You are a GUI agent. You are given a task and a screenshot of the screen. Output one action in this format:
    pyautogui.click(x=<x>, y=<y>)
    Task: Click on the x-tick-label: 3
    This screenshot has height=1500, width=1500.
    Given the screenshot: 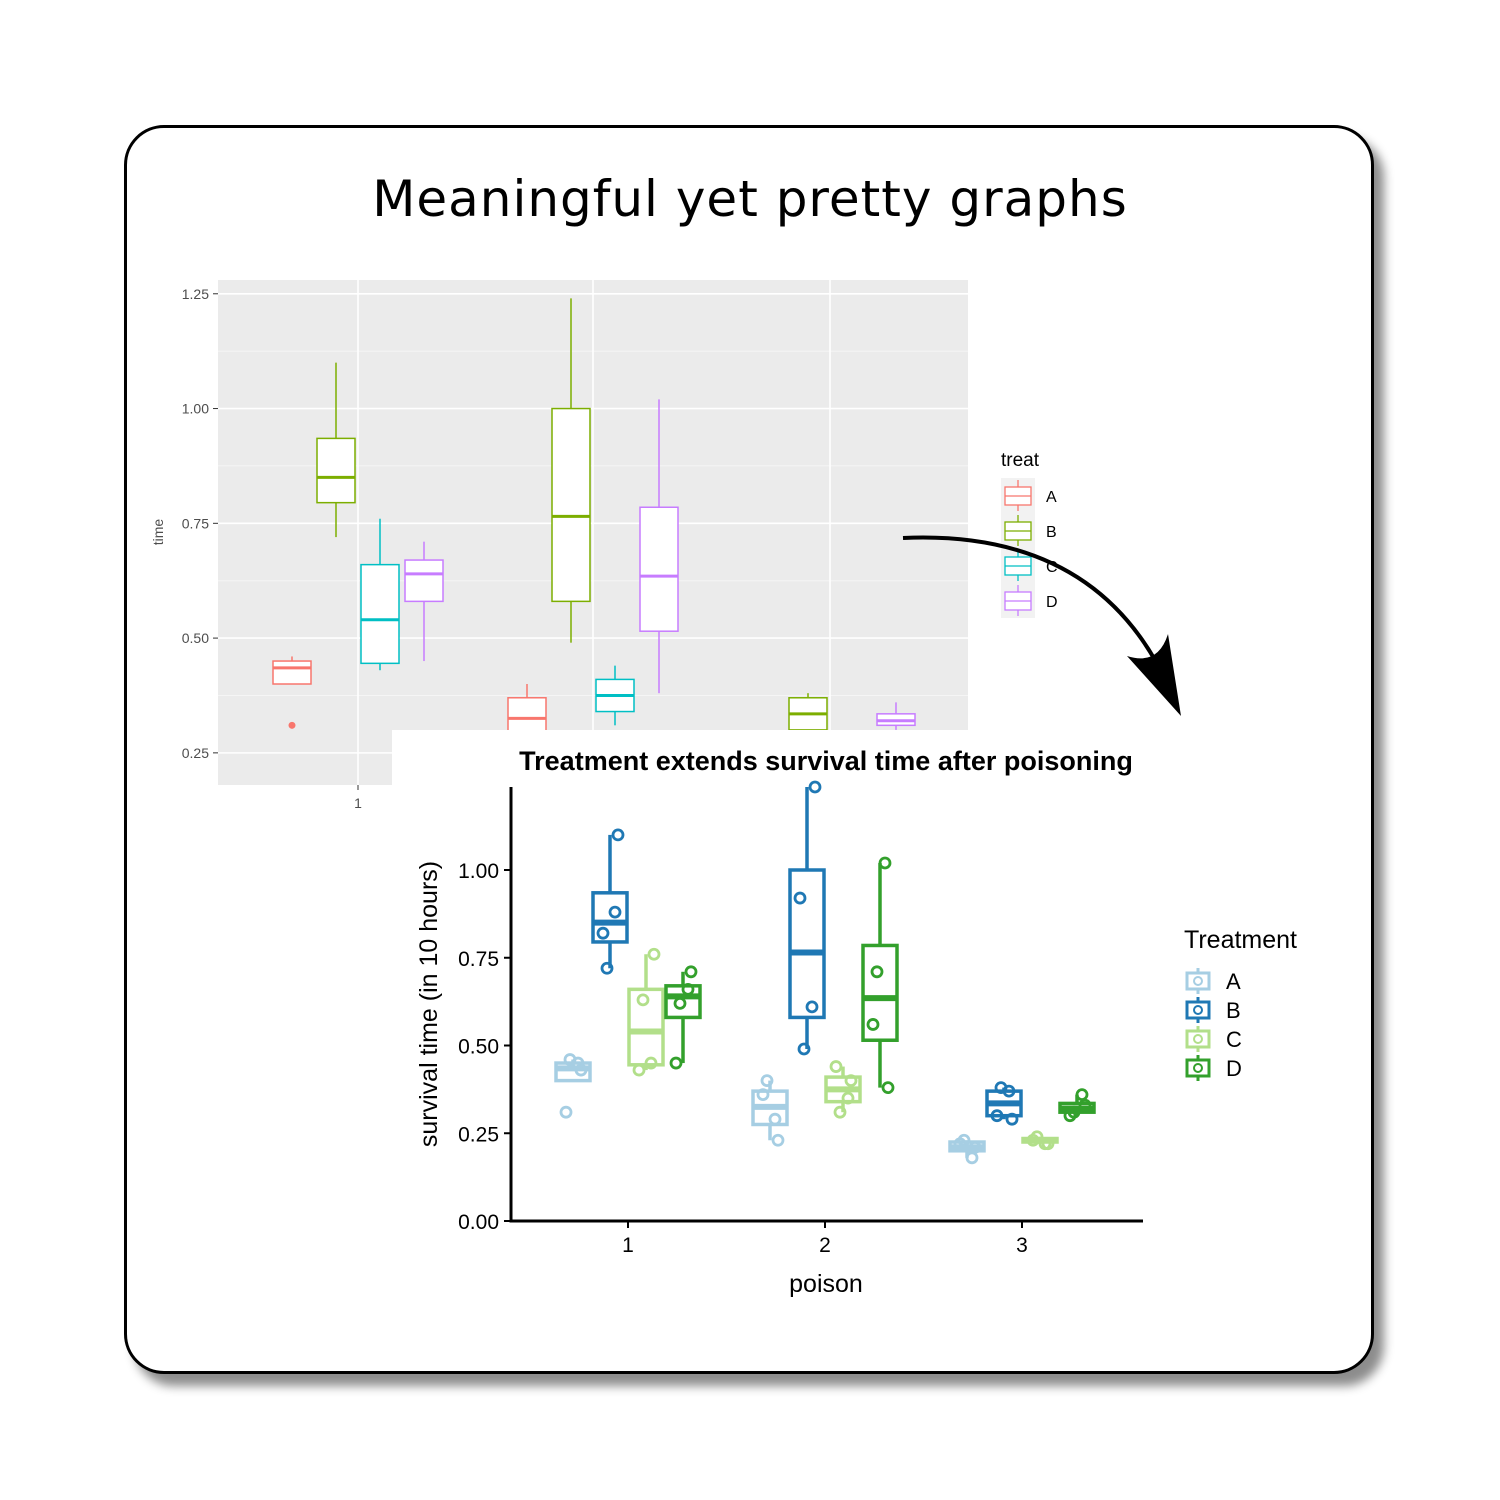 What is the action you would take?
    pyautogui.click(x=1022, y=1245)
    